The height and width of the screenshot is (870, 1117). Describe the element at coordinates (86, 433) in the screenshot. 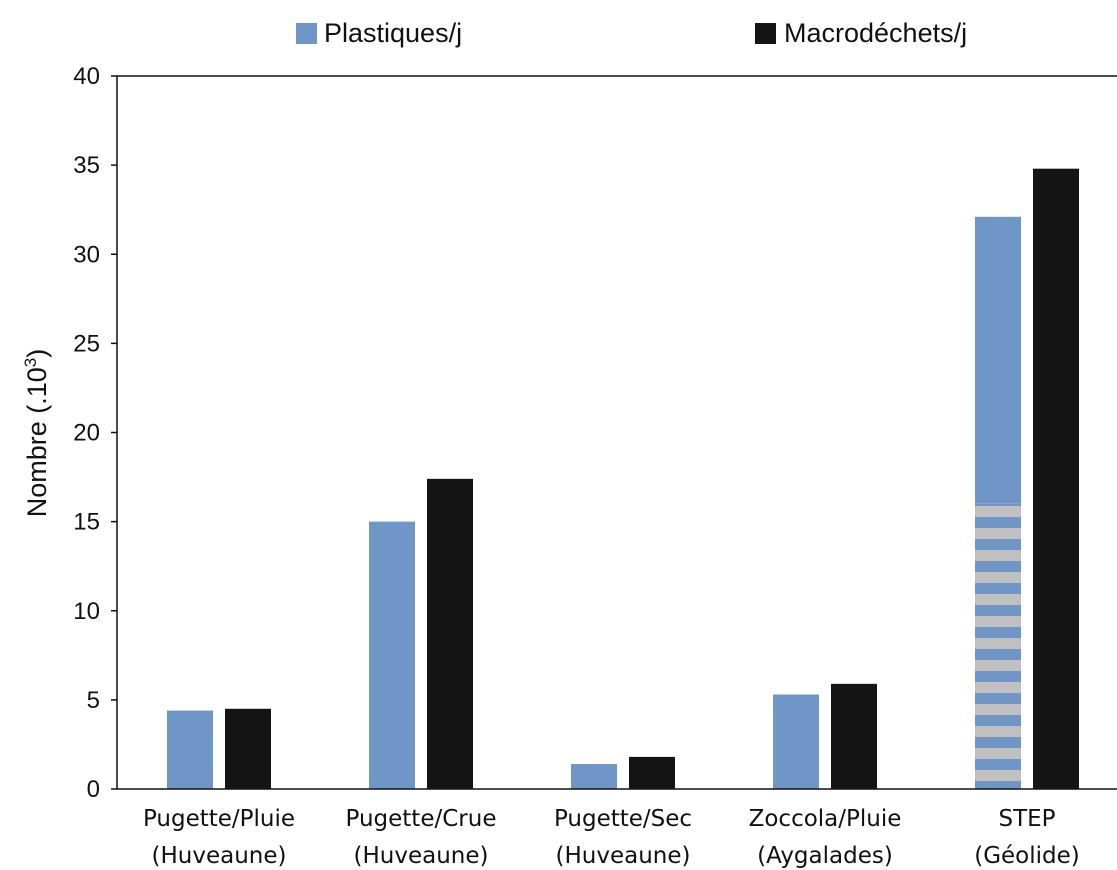

I see `y-tick-label: 20` at that location.